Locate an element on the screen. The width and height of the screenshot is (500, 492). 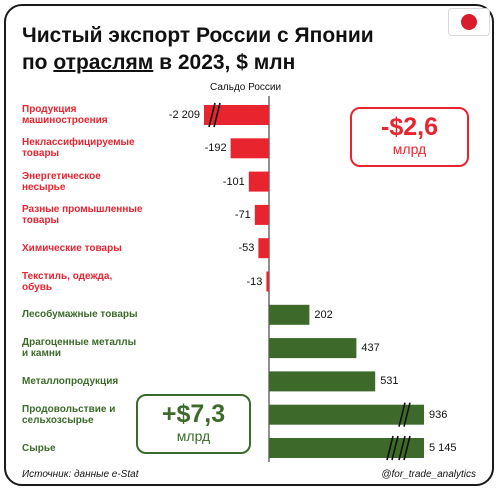
category-label: Химические товары is located at coordinates (97, 248).